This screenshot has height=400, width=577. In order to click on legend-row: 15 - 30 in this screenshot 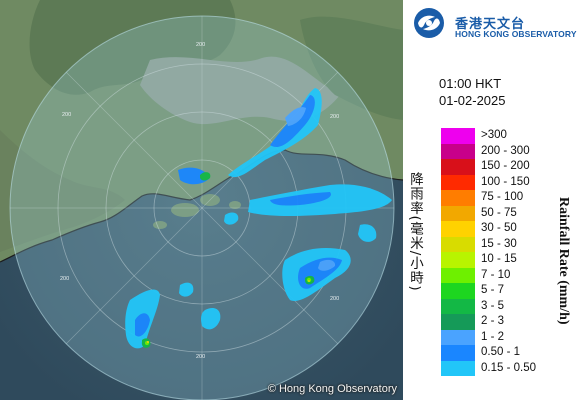, I will do `click(508, 244)`.